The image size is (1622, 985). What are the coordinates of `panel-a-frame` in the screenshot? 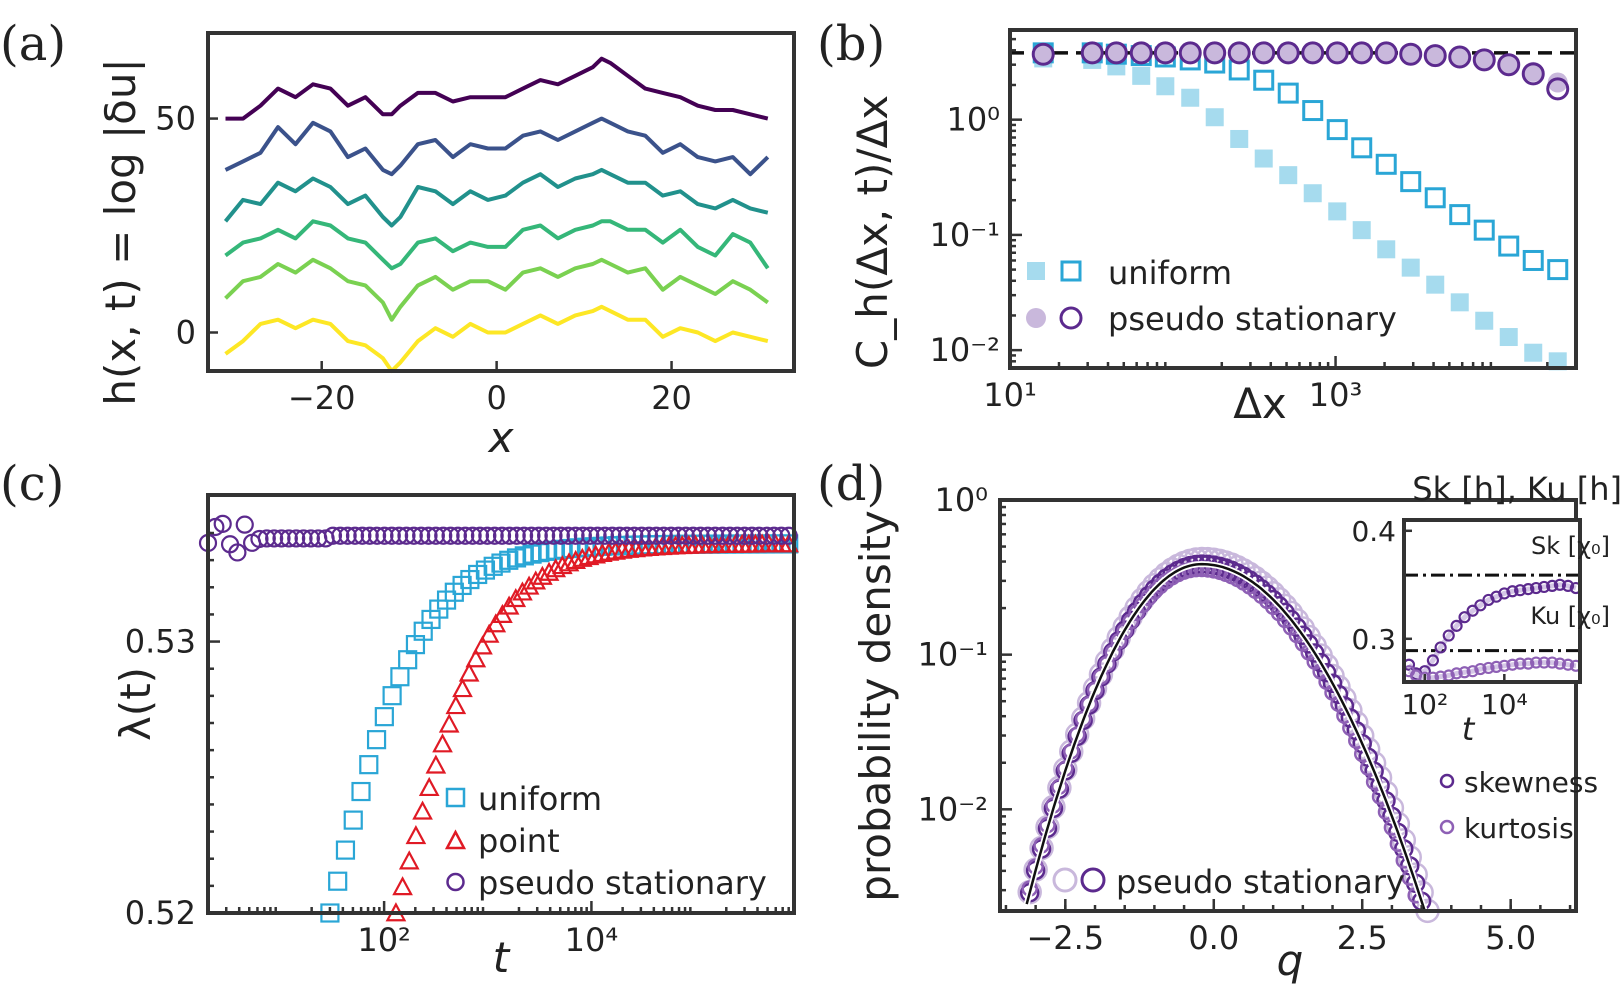 It's located at (501, 202).